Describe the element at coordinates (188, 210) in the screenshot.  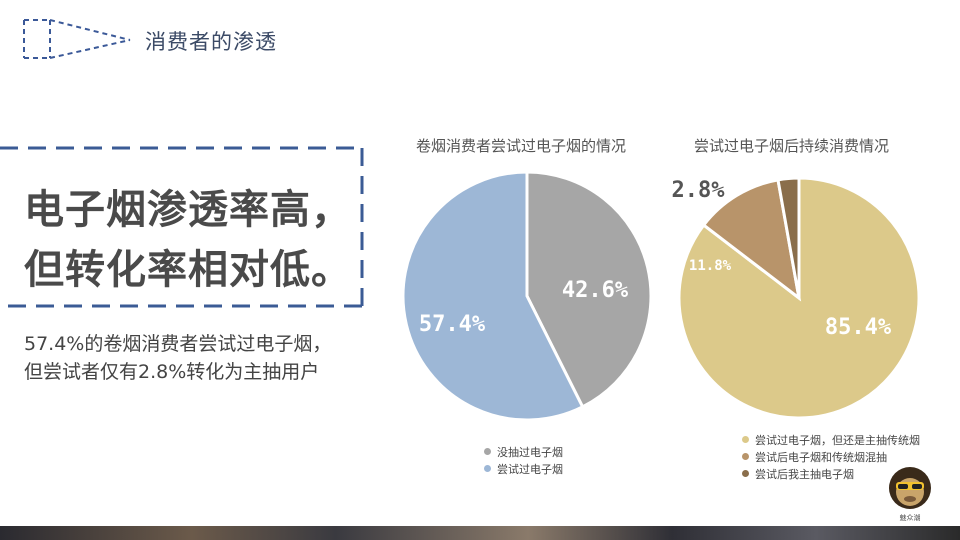
I see `headline-line-1: 电子烟渗透率高，` at that location.